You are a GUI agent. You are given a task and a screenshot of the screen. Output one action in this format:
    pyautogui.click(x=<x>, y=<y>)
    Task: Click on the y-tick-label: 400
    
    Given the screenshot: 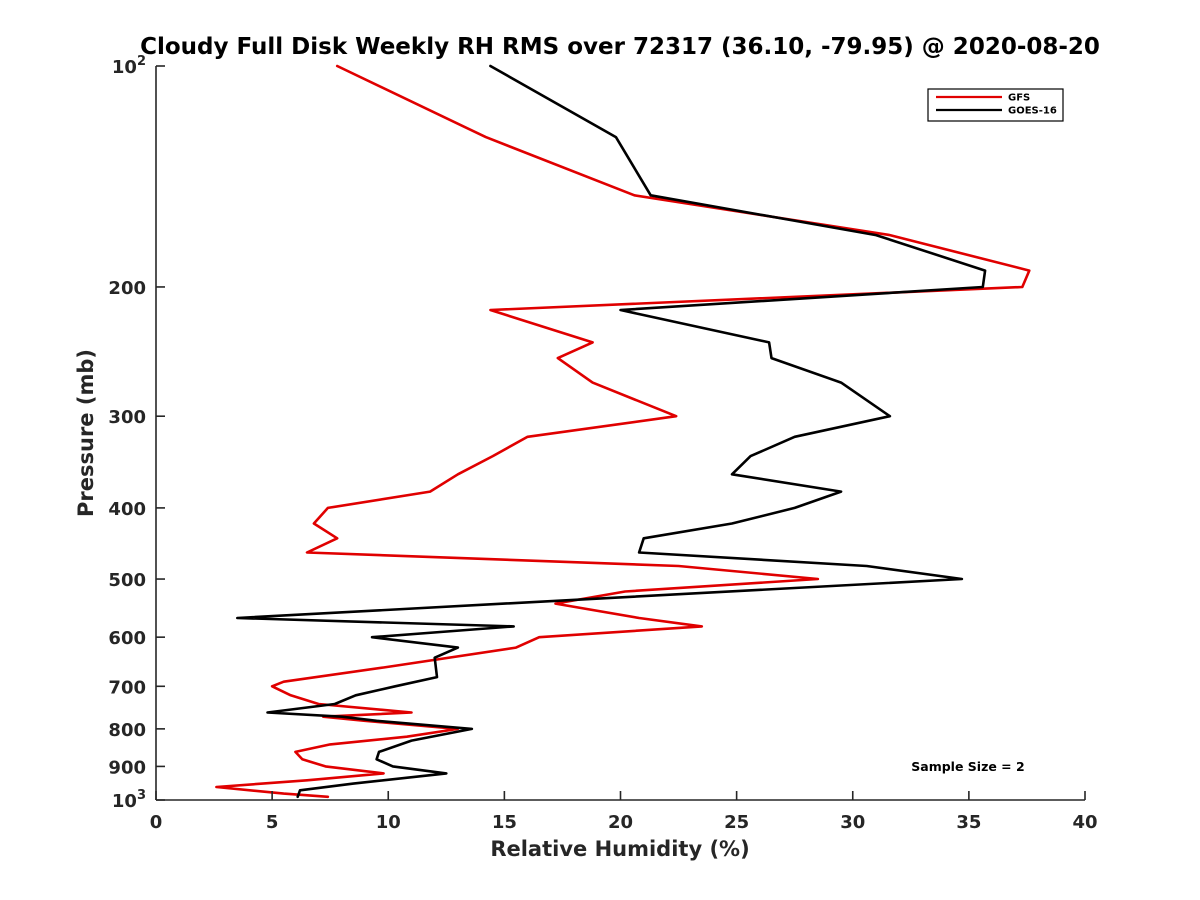 What is the action you would take?
    pyautogui.click(x=127, y=509)
    